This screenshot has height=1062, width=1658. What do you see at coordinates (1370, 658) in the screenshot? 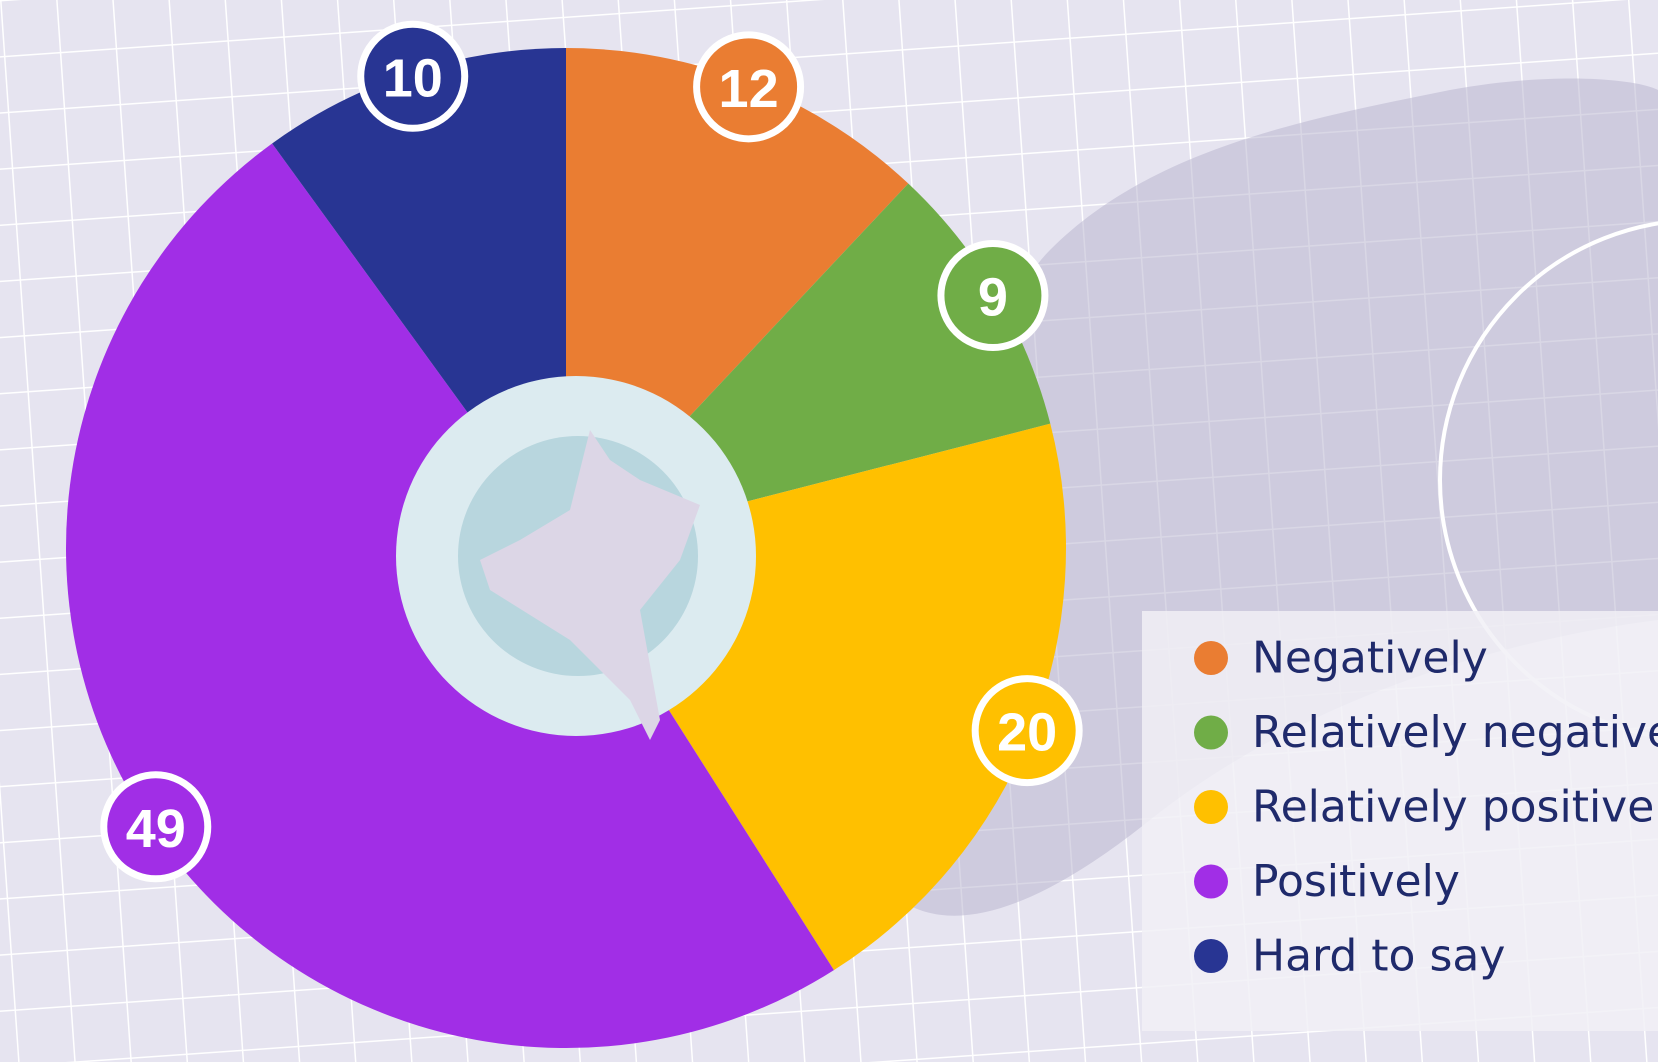
I see `legend-label: Negatively` at bounding box center [1370, 658].